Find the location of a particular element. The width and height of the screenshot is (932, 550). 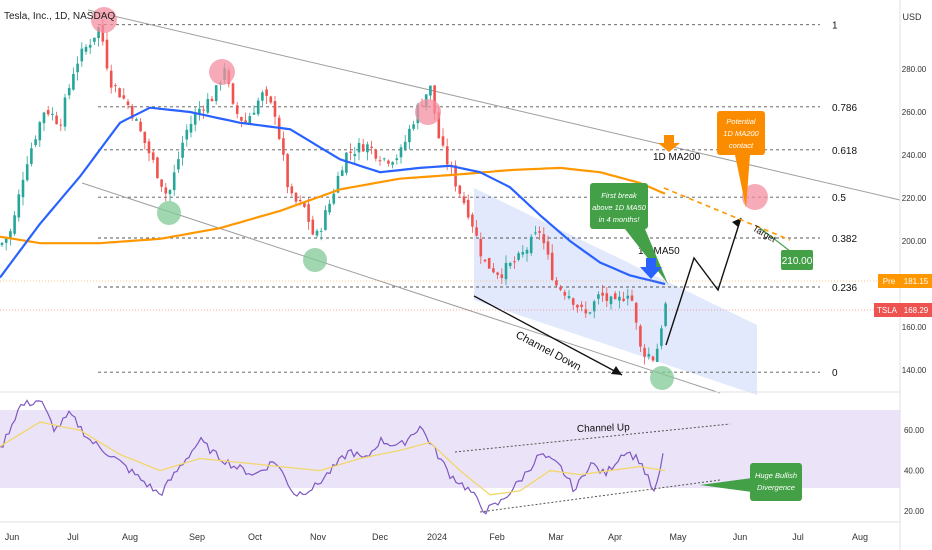

potential-text-3: contact is located at coordinates (741, 145).